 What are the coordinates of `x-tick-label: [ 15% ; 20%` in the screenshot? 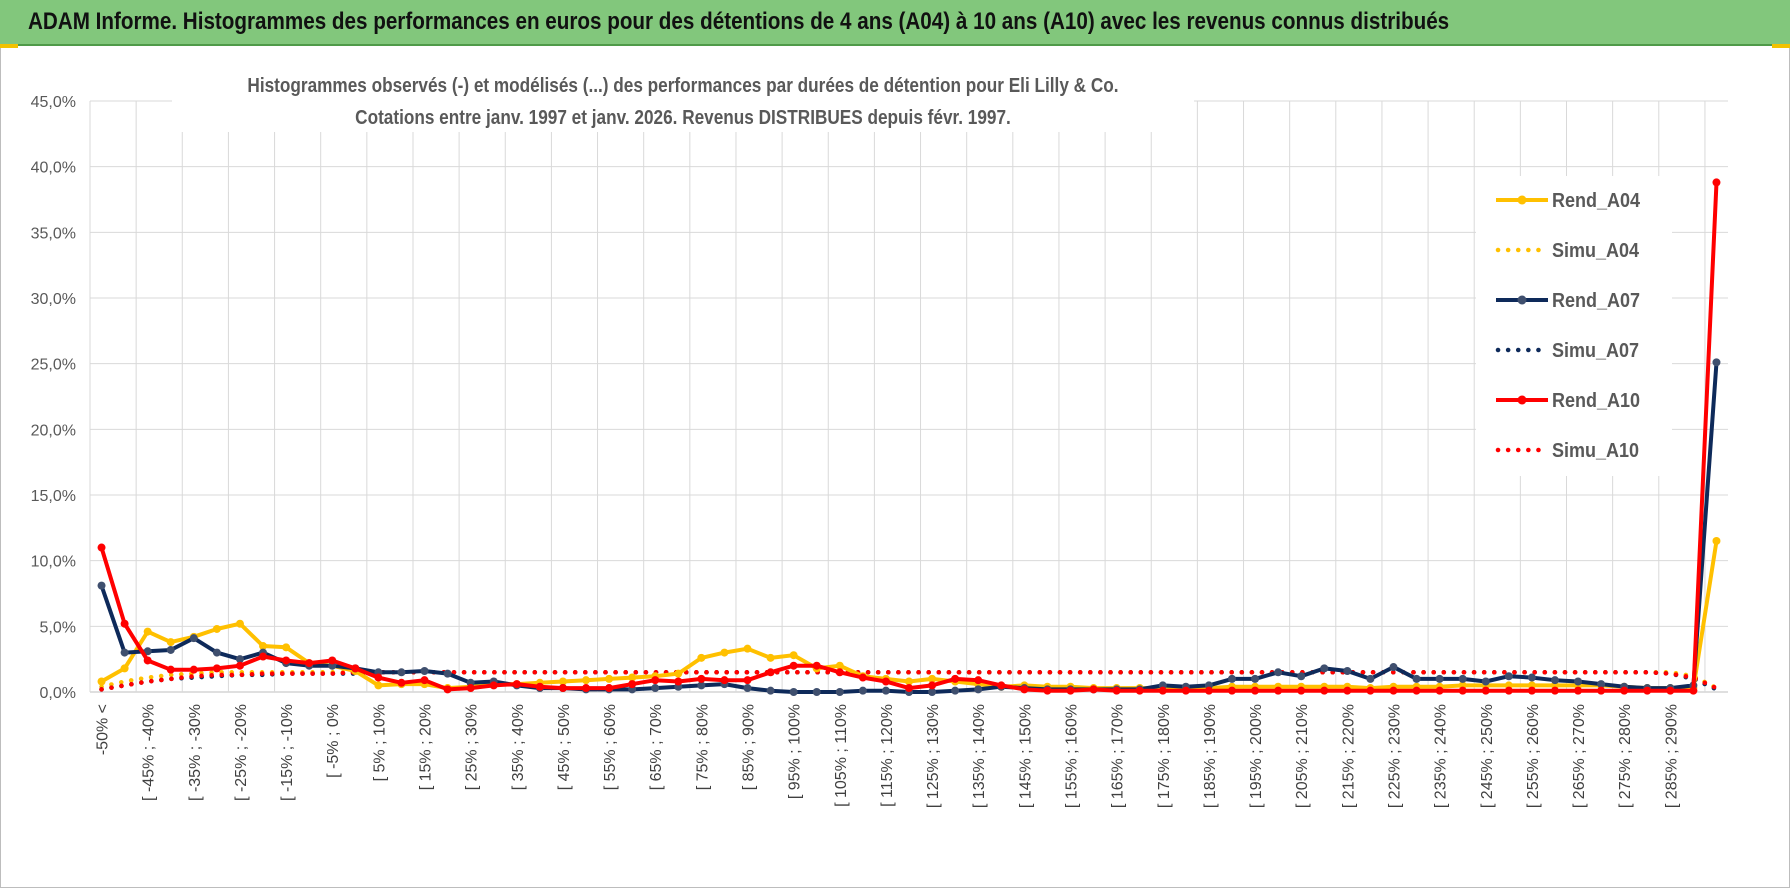 It's located at (426, 747).